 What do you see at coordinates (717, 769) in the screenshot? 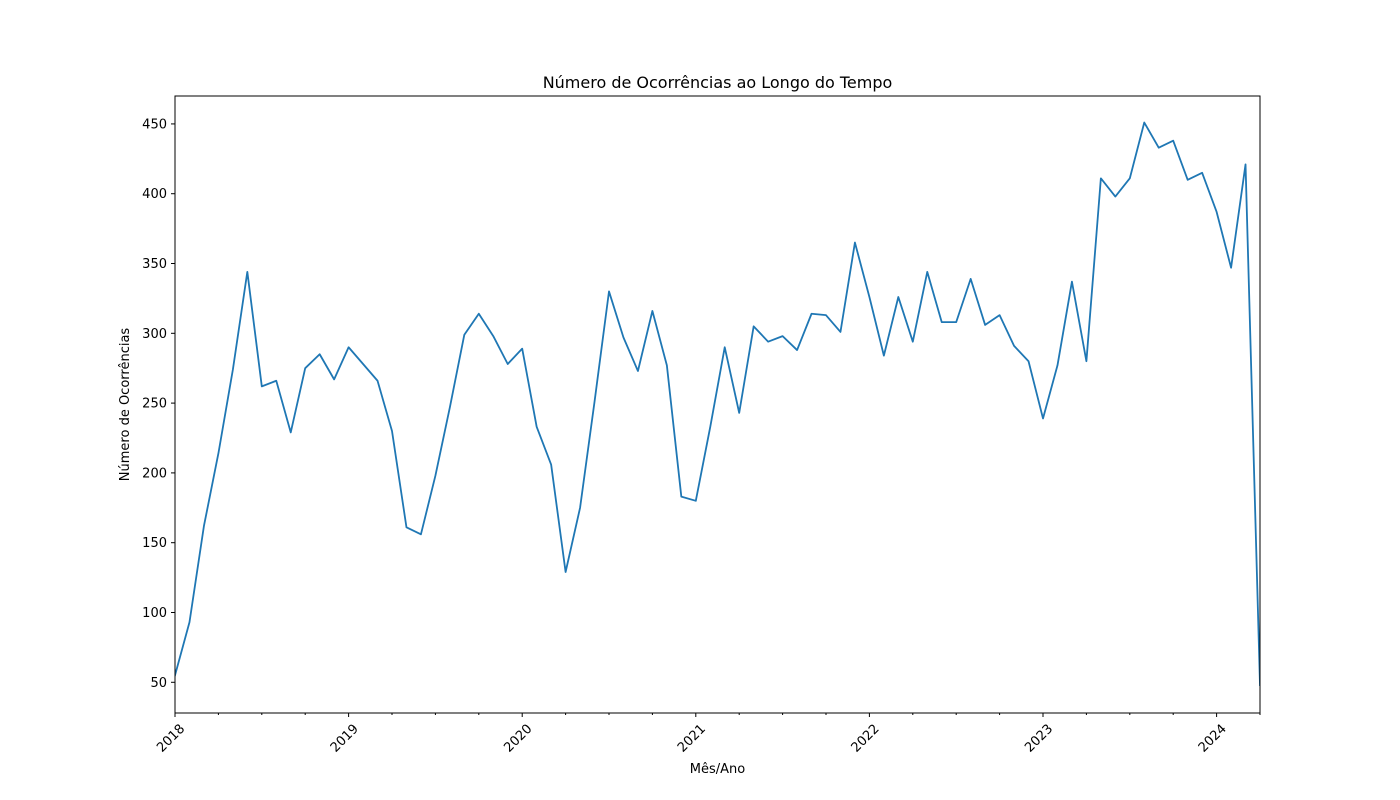
I see `x-axis-label: Mês/Ano` at bounding box center [717, 769].